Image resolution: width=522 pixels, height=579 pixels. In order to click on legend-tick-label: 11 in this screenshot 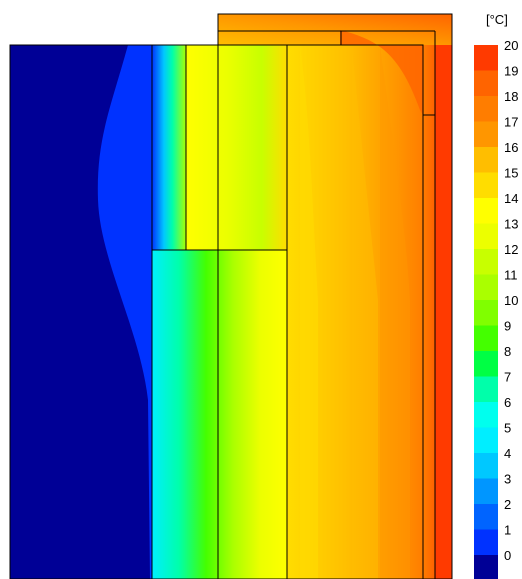, I will do `click(511, 275)`.